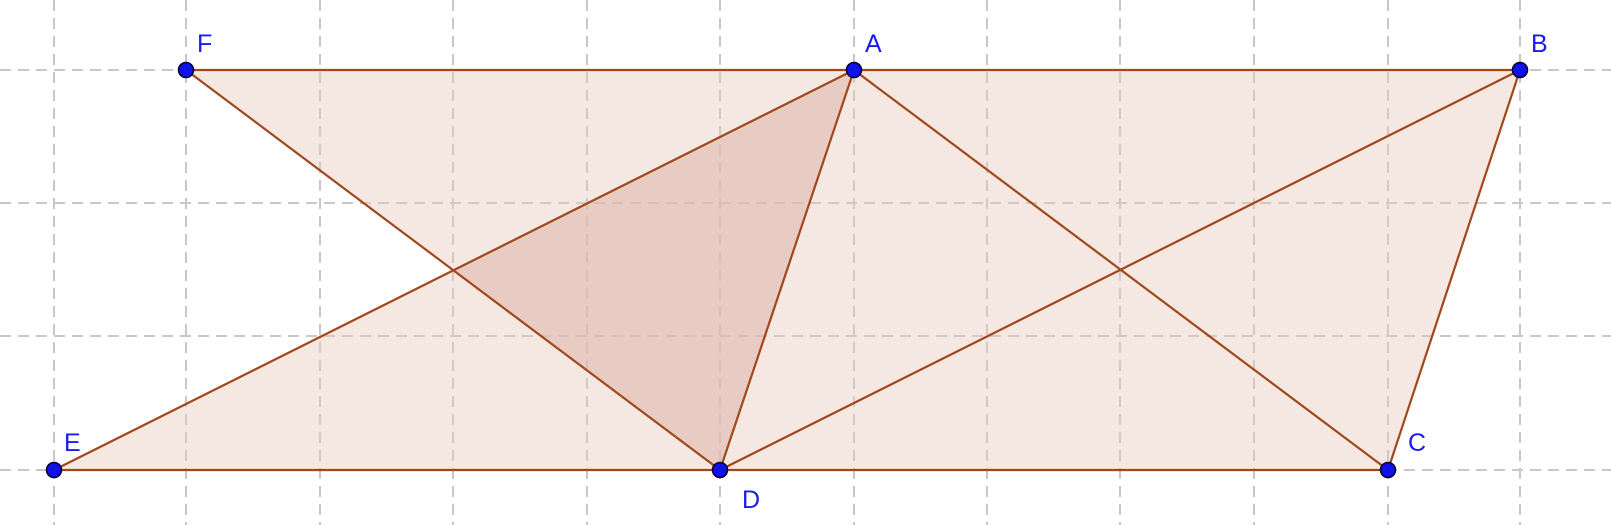 The width and height of the screenshot is (1611, 525). What do you see at coordinates (1388, 470) in the screenshot?
I see `point-c` at bounding box center [1388, 470].